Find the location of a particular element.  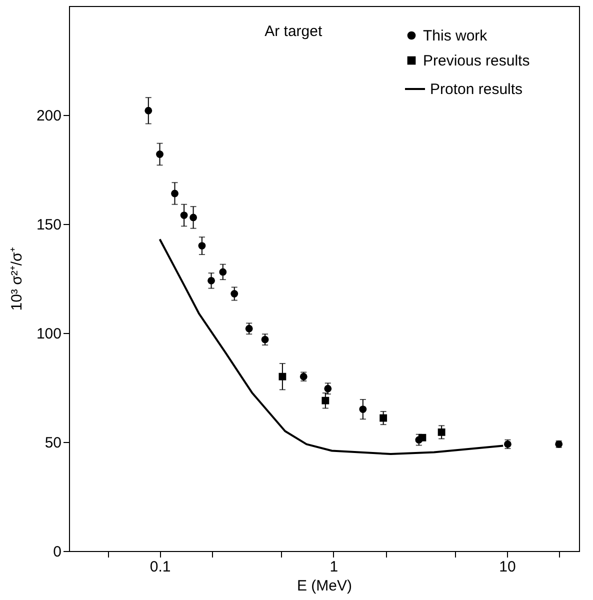

x-tick-label: 1 is located at coordinates (334, 567).